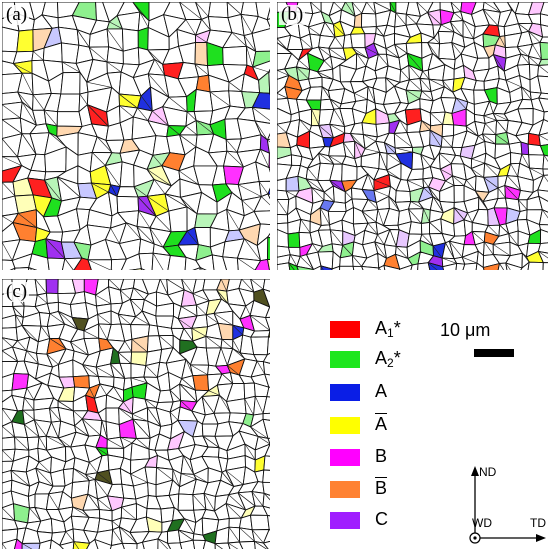  I want to click on legend-subscript: 1, so click(390, 333).